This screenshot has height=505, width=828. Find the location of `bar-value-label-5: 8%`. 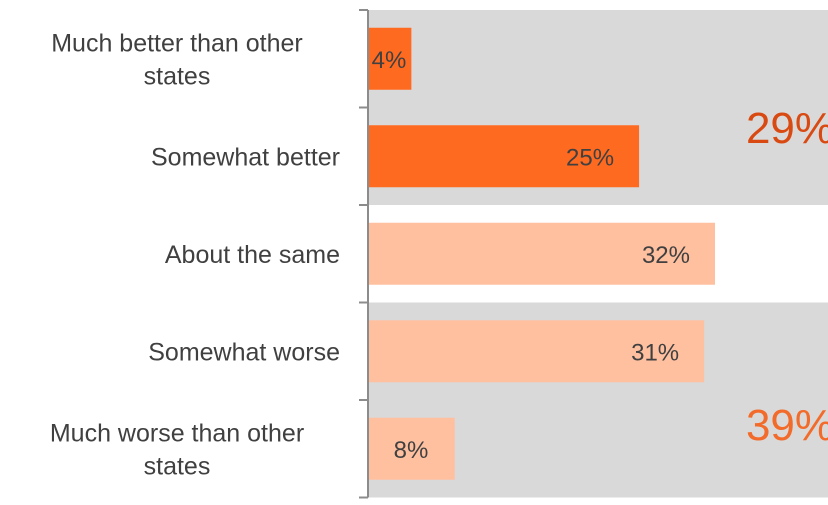

bar-value-label-5: 8% is located at coordinates (411, 450).